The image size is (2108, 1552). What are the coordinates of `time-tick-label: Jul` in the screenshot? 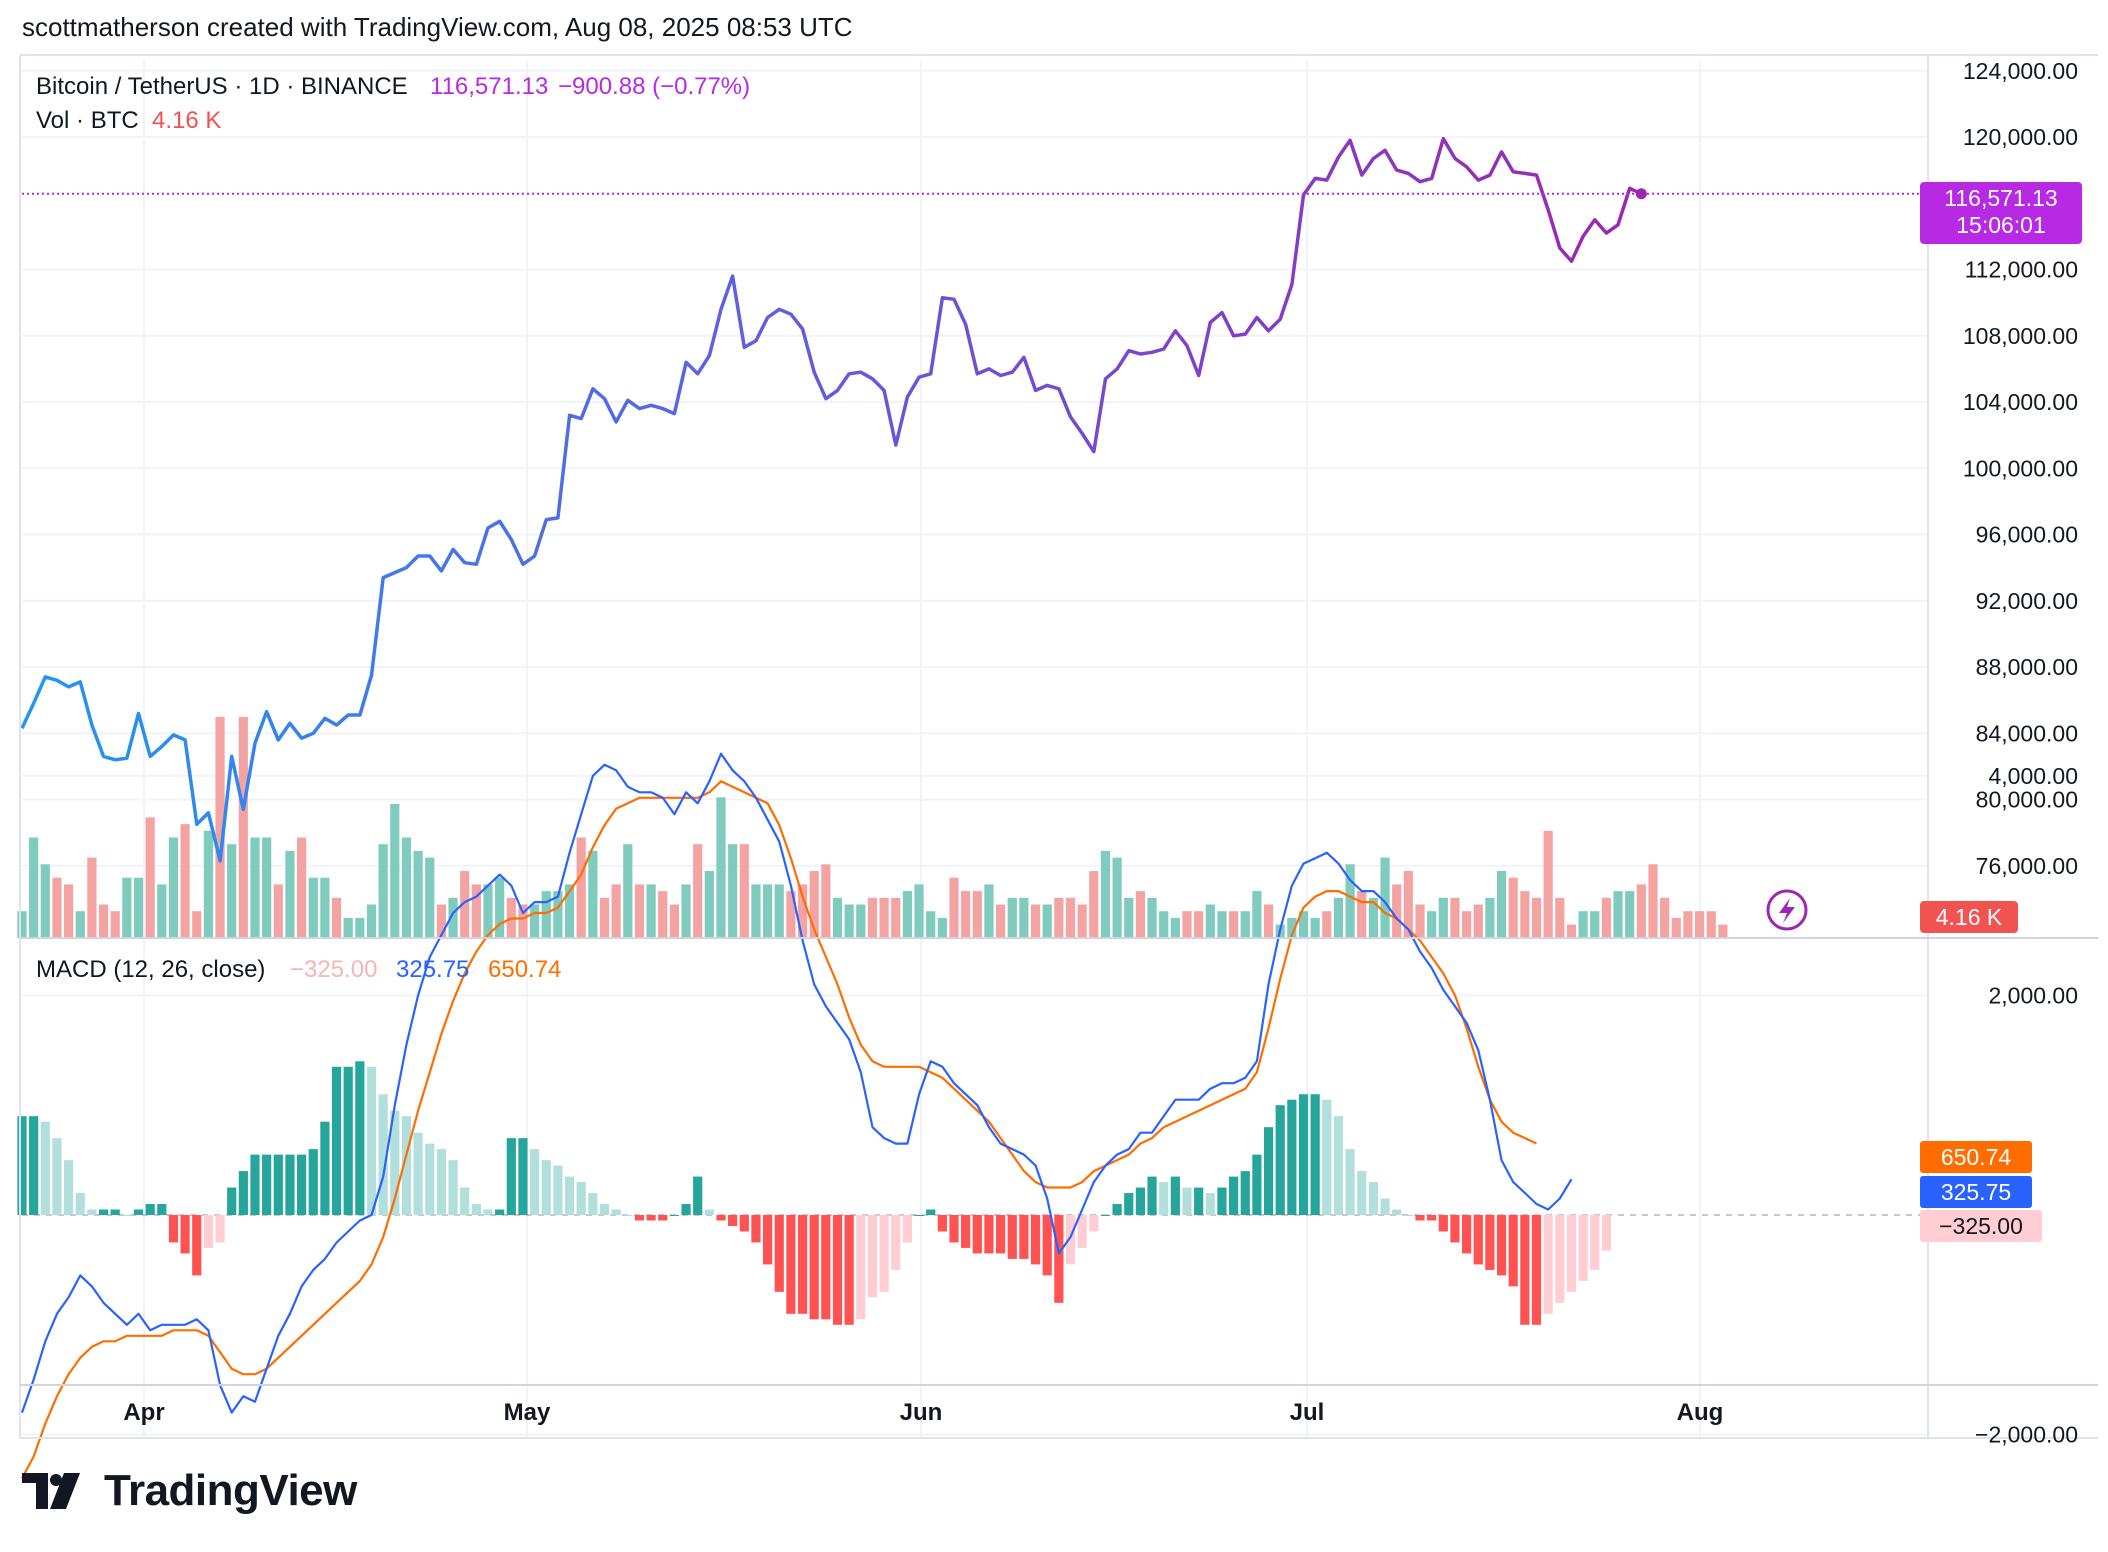 It's located at (1307, 1412).